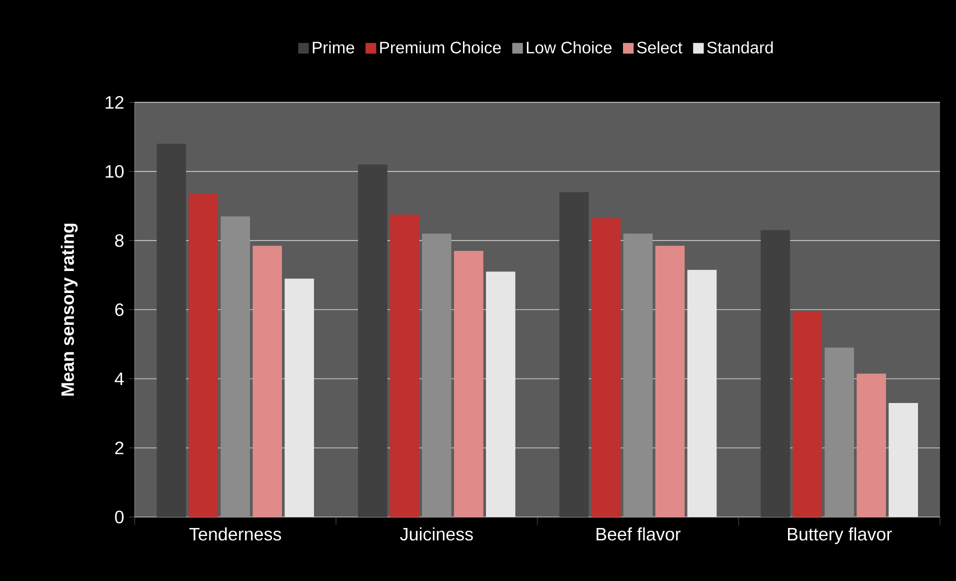  I want to click on y-tick-label: 2, so click(119, 448).